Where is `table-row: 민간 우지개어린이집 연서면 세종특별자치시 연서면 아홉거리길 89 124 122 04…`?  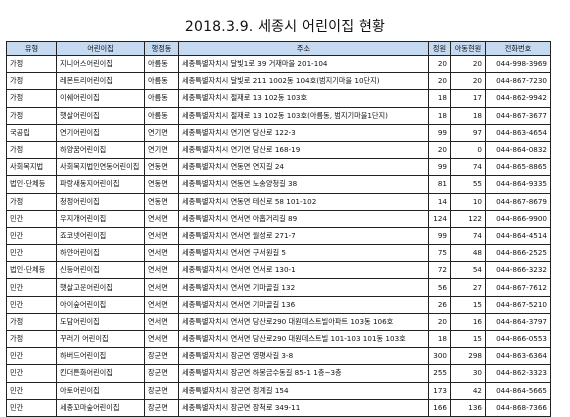 table-row: 민간 우지개어린이집 연서면 세종특별자치시 연서면 아홉거리길 89 124 122 04… is located at coordinates (278, 218).